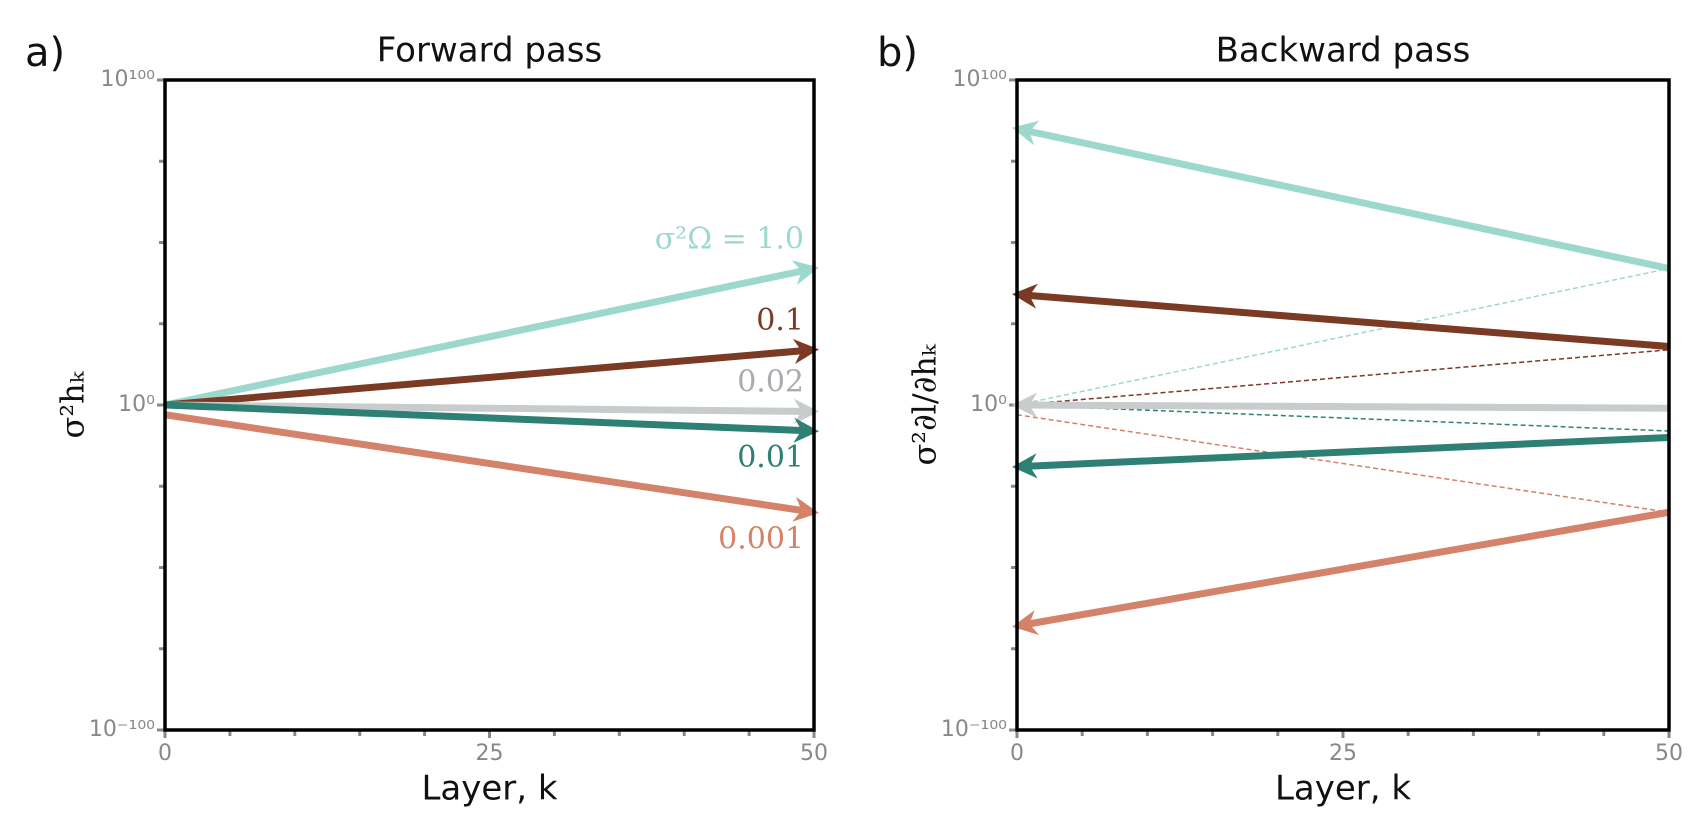  What do you see at coordinates (73, 404) in the screenshot?
I see `y-axis-label: σ²hₖ` at bounding box center [73, 404].